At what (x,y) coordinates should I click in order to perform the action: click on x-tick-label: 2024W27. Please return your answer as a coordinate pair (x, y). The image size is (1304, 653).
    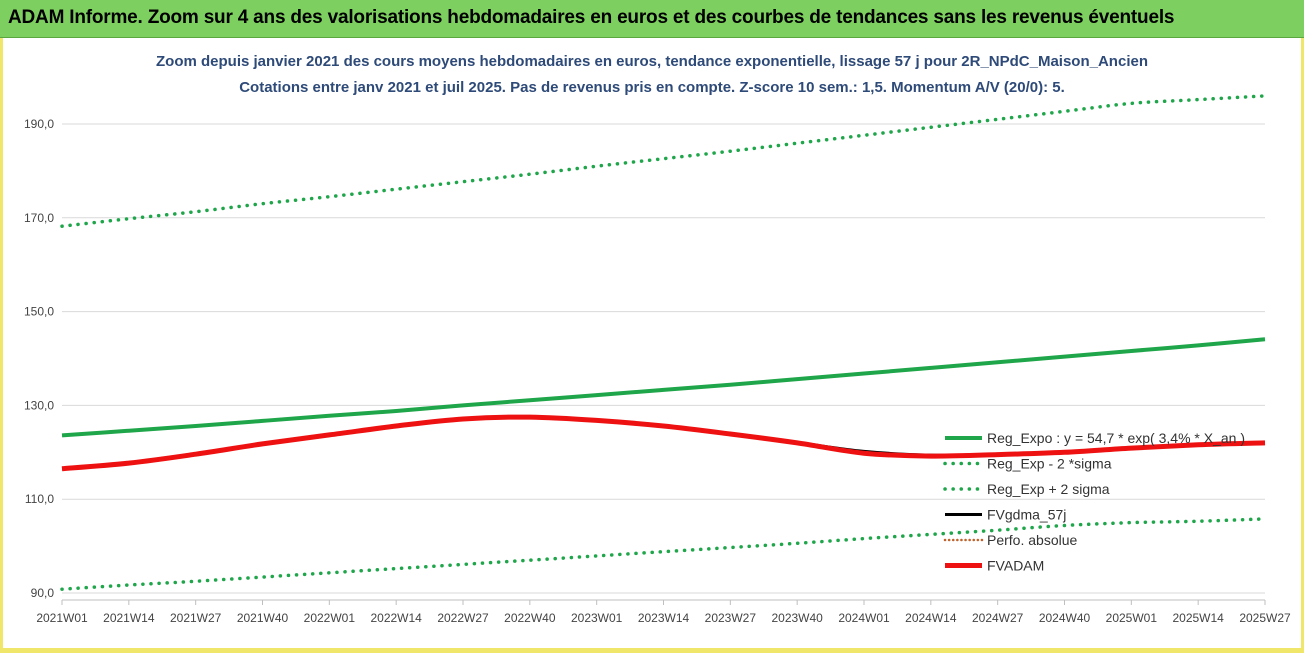
    Looking at the image, I should click on (998, 618).